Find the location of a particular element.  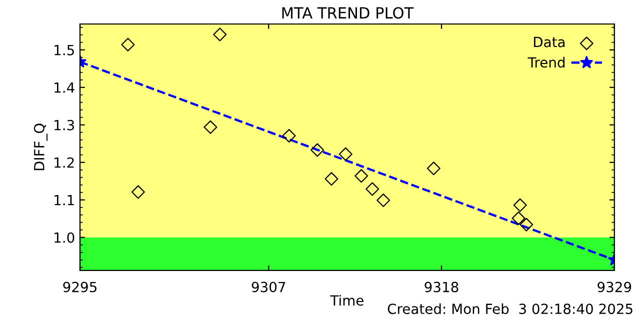

chart-title: MTA TREND PLOT is located at coordinates (348, 13).